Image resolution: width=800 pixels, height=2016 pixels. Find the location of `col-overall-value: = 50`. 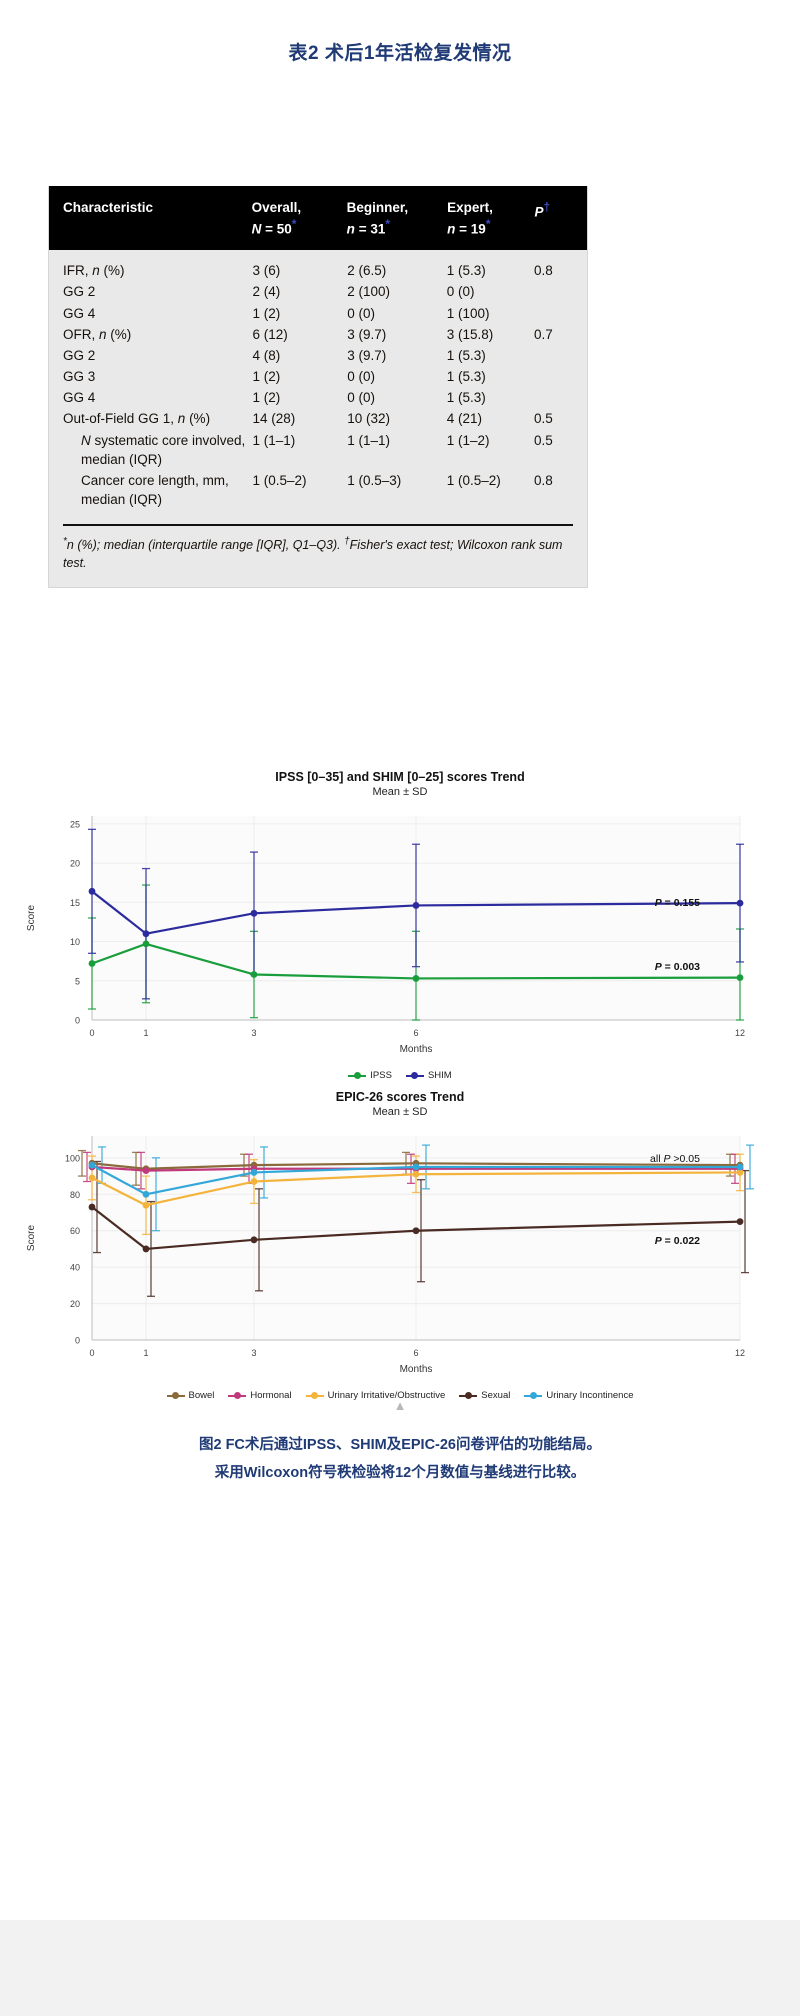

col-overall-value: = 50 is located at coordinates (278, 229).